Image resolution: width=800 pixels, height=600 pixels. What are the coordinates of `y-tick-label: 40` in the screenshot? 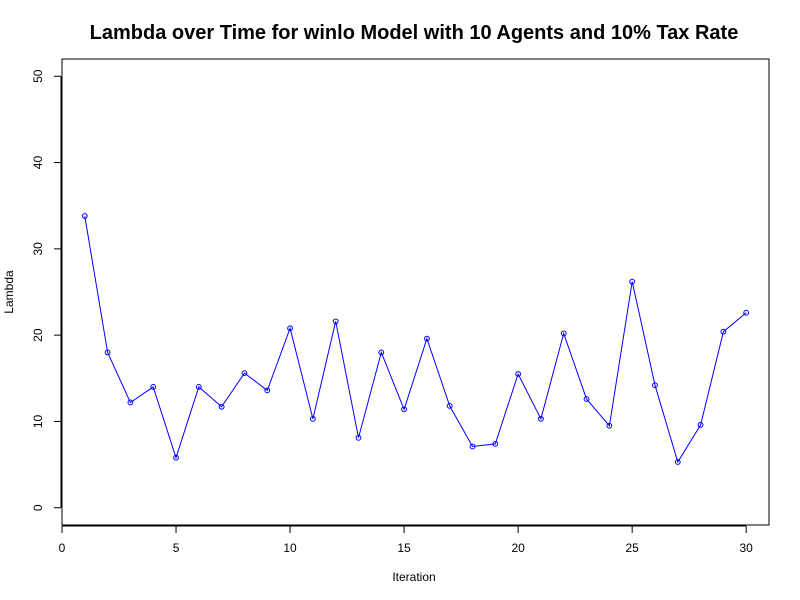 It's located at (38, 163).